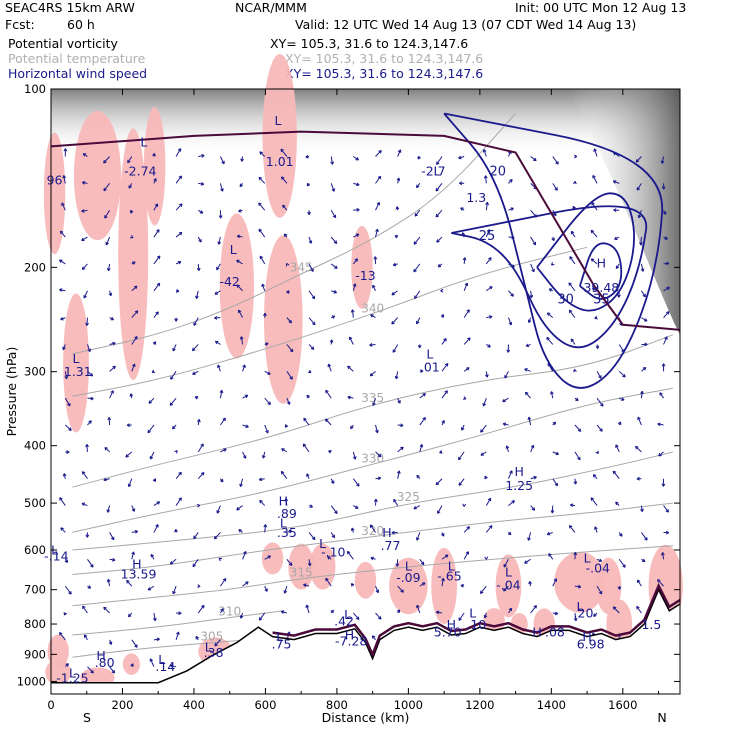 The height and width of the screenshot is (740, 740). I want to click on extrema-label-59: L, so click(161, 659).